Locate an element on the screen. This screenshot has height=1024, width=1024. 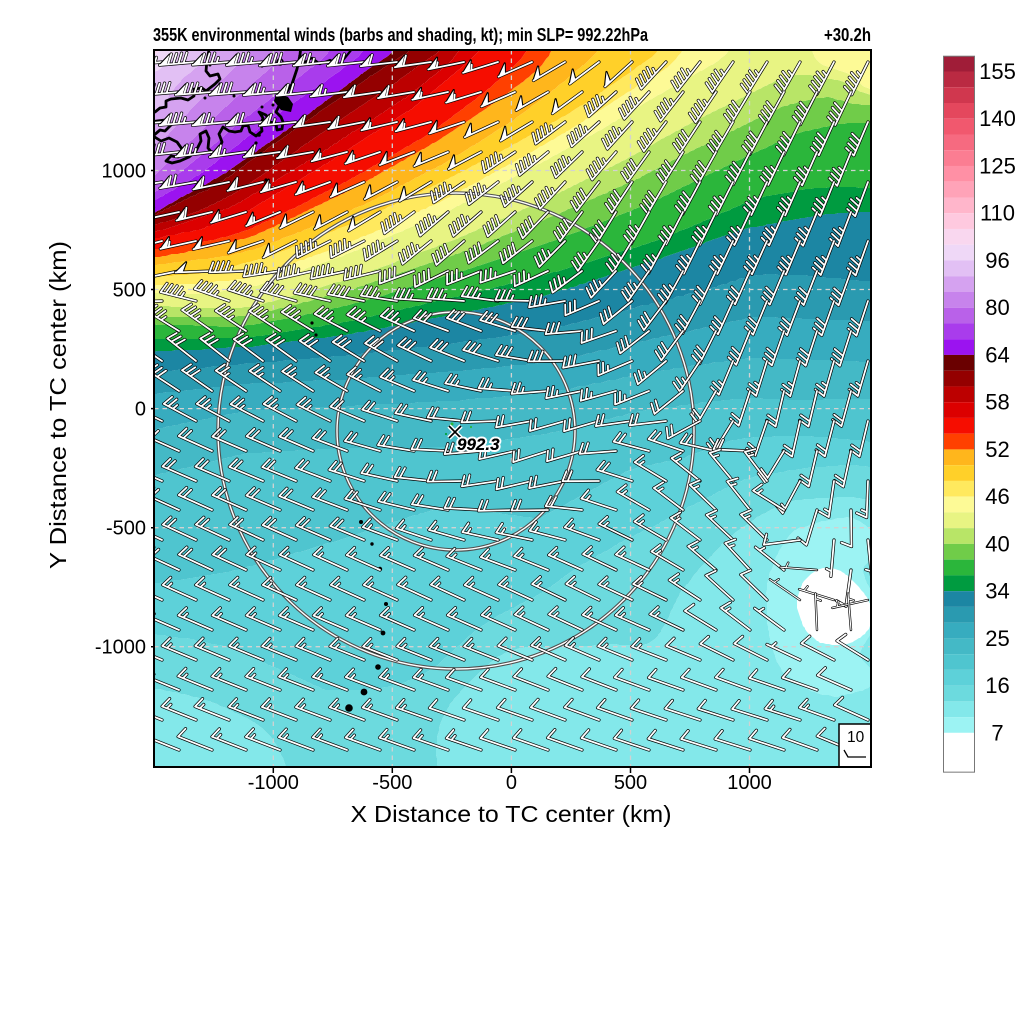
svg-text: 25 is located at coordinates (997, 638).